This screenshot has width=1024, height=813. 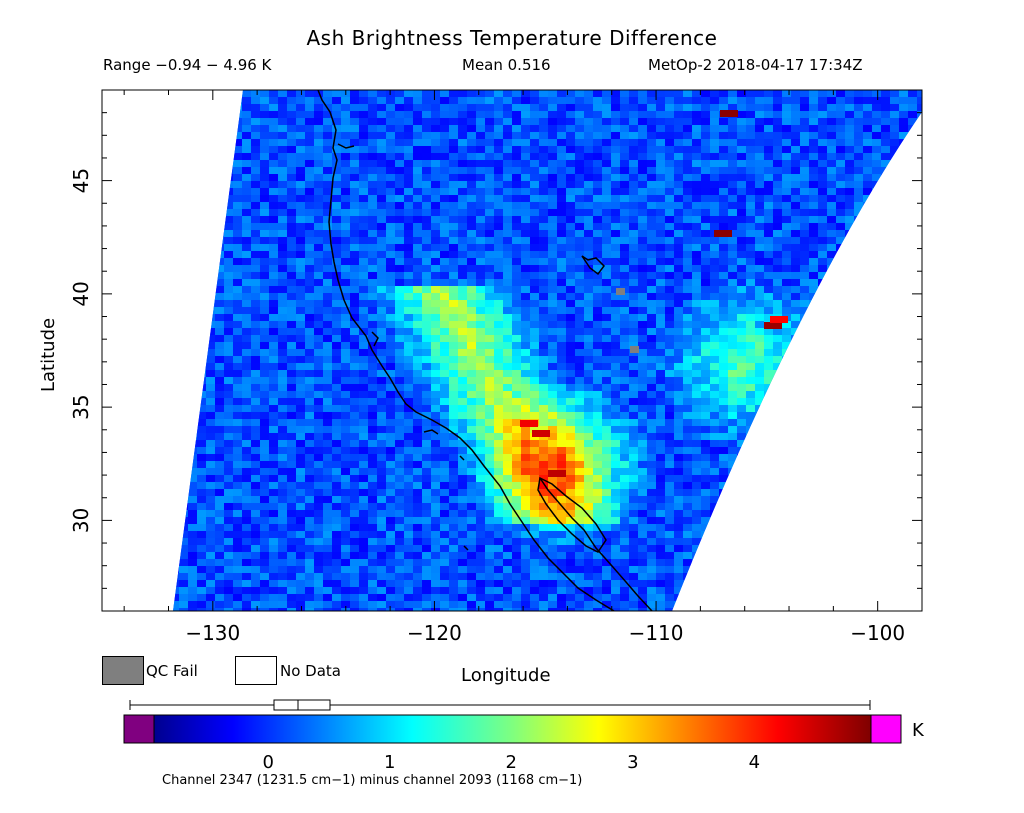 I want to click on colorbar-tick-label: 0, so click(x=268, y=762).